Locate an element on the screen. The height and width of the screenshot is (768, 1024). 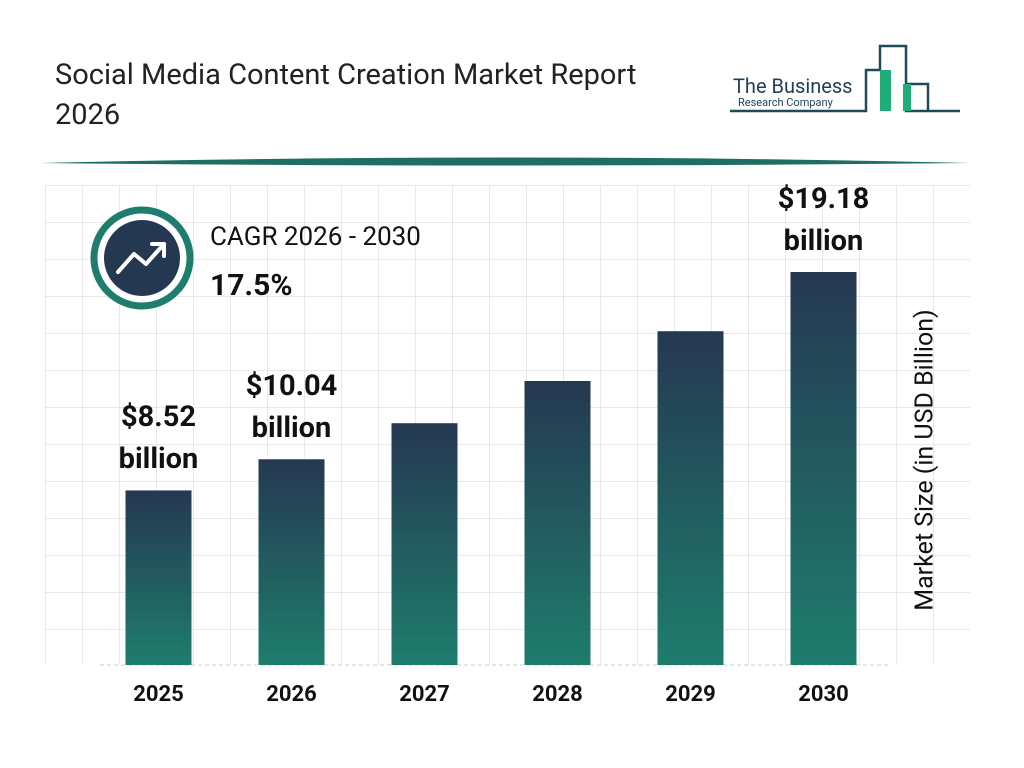
x-tick-label: 2025 is located at coordinates (158, 694).